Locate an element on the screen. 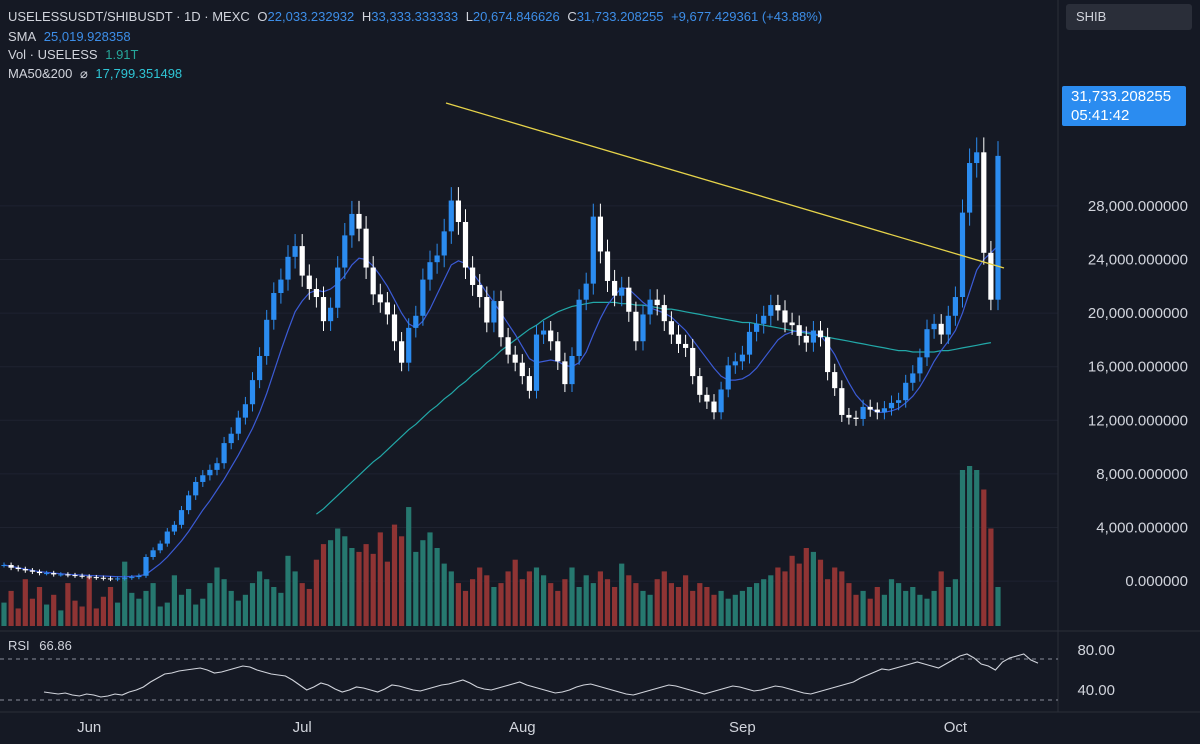 The height and width of the screenshot is (744, 1200). sma-value: 25,019.928358 is located at coordinates (87, 36).